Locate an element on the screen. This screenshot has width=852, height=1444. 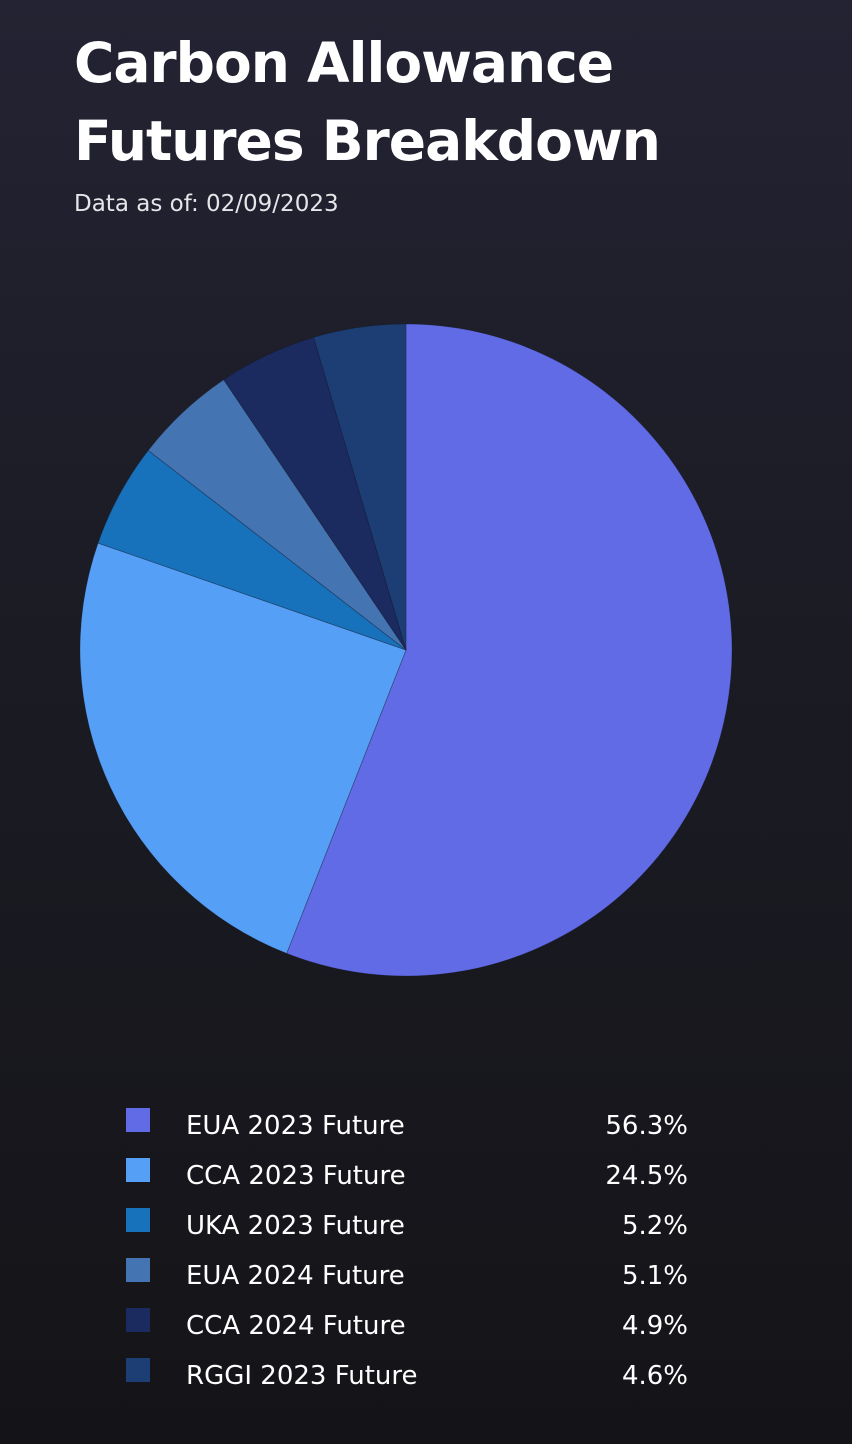
legend-label: EUA 2023 Future is located at coordinates (295, 1126).